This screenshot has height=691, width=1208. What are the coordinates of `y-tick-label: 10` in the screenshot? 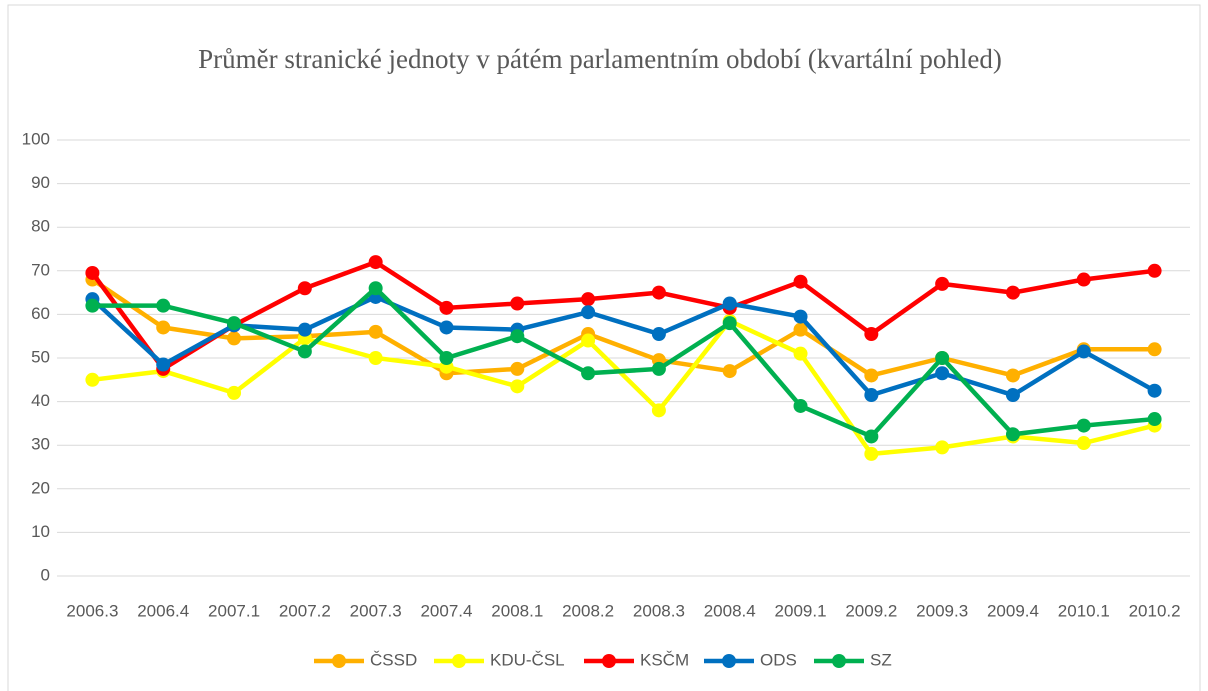 It's located at (40, 531).